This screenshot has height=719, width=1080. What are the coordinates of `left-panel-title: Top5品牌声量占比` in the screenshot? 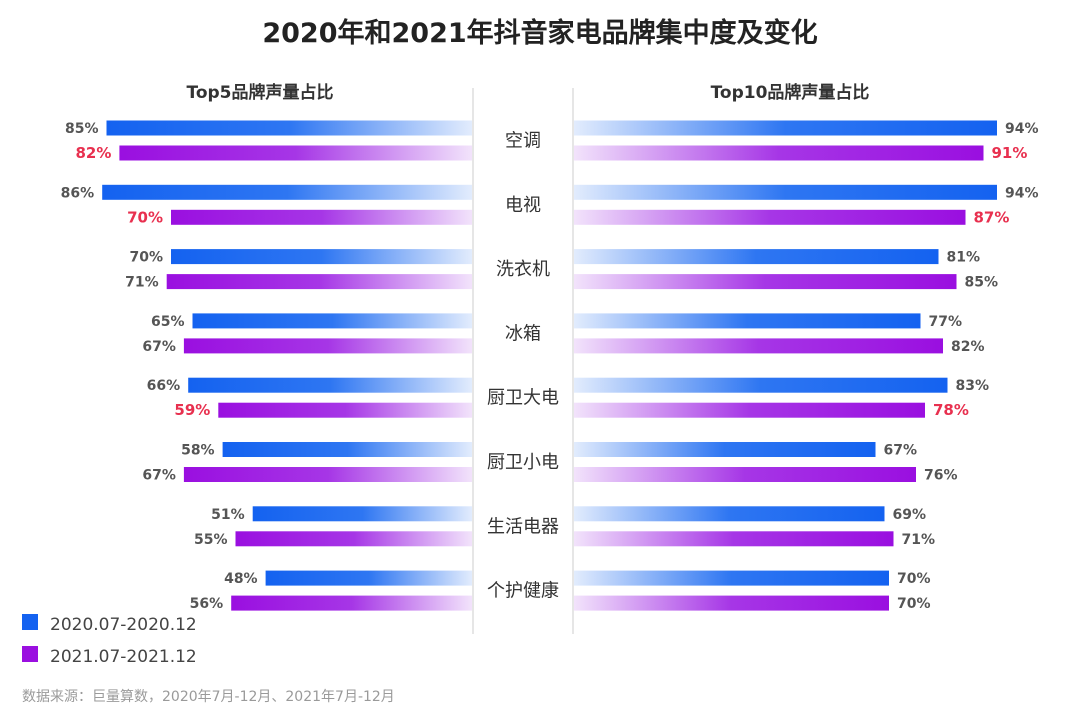 It's located at (259, 92).